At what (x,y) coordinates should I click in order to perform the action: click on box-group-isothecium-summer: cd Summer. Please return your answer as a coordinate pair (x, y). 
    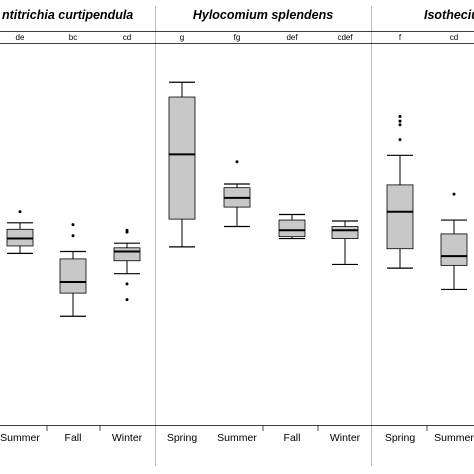
    Looking at the image, I should click on (454, 238).